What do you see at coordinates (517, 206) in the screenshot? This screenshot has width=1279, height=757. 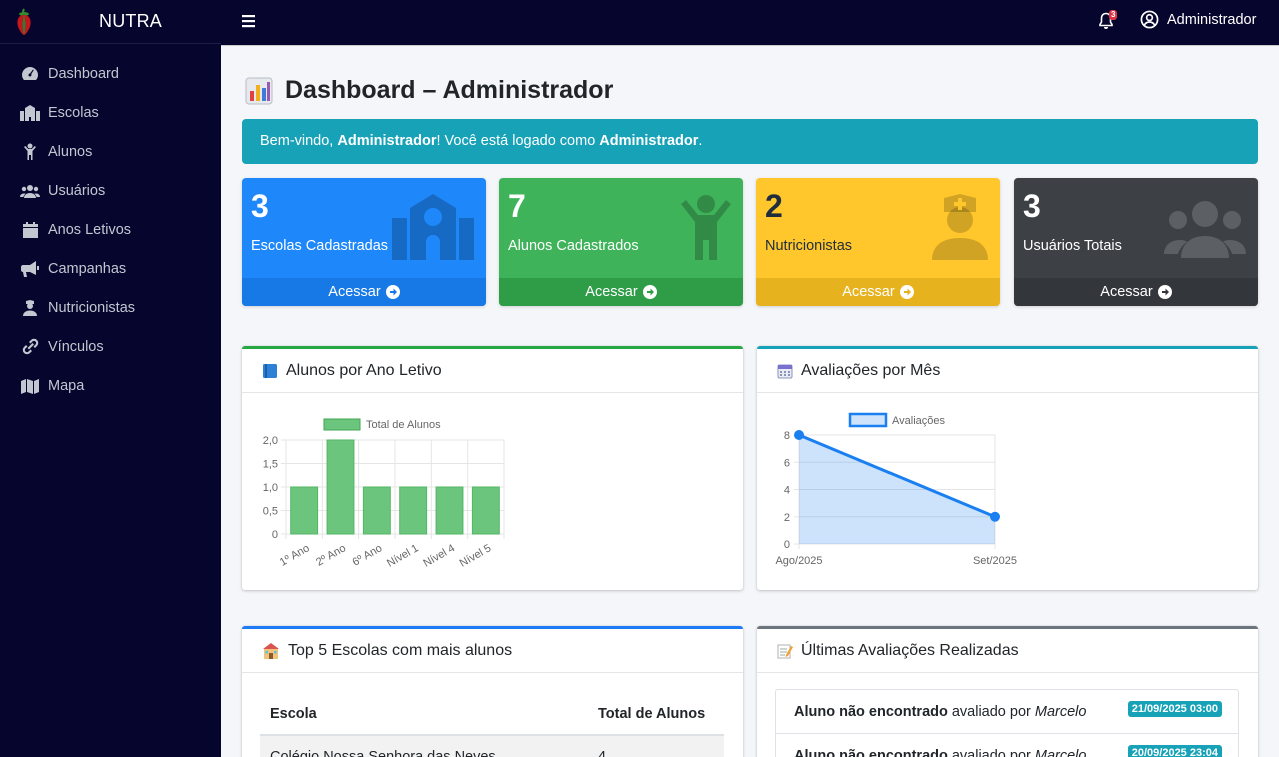 I see `stat-value: 7` at bounding box center [517, 206].